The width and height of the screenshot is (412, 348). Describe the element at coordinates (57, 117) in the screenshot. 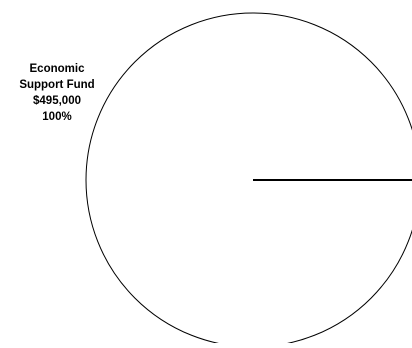

I see `slice-percent-label: 100%` at that location.